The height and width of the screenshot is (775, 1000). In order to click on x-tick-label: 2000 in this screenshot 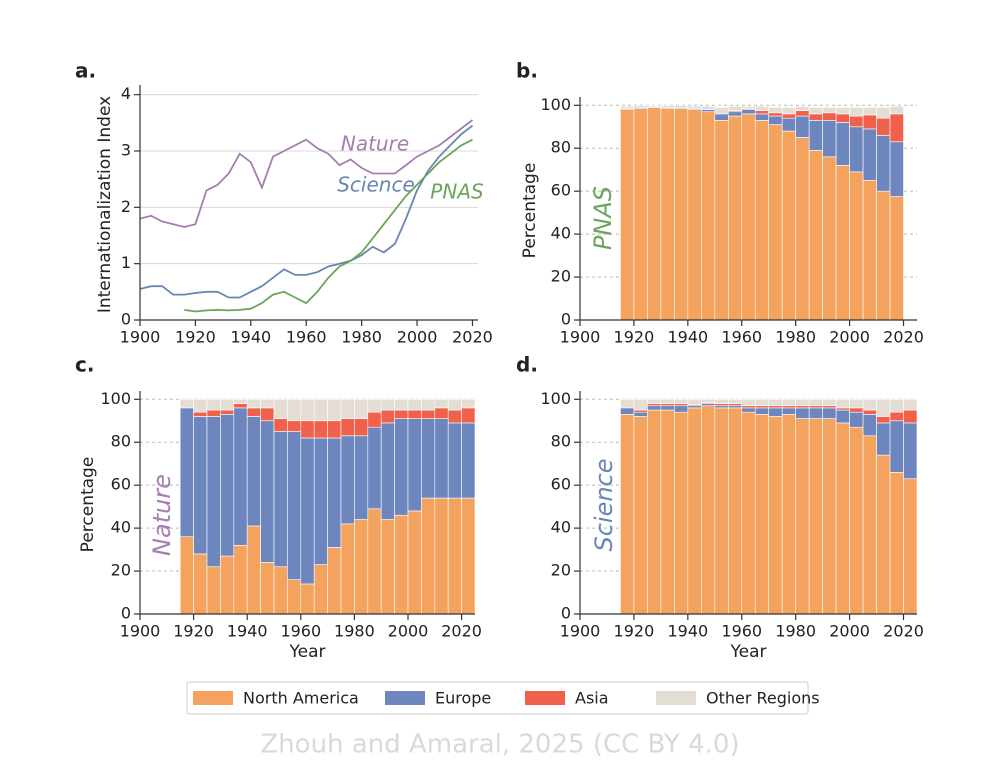, I will do `click(849, 631)`.